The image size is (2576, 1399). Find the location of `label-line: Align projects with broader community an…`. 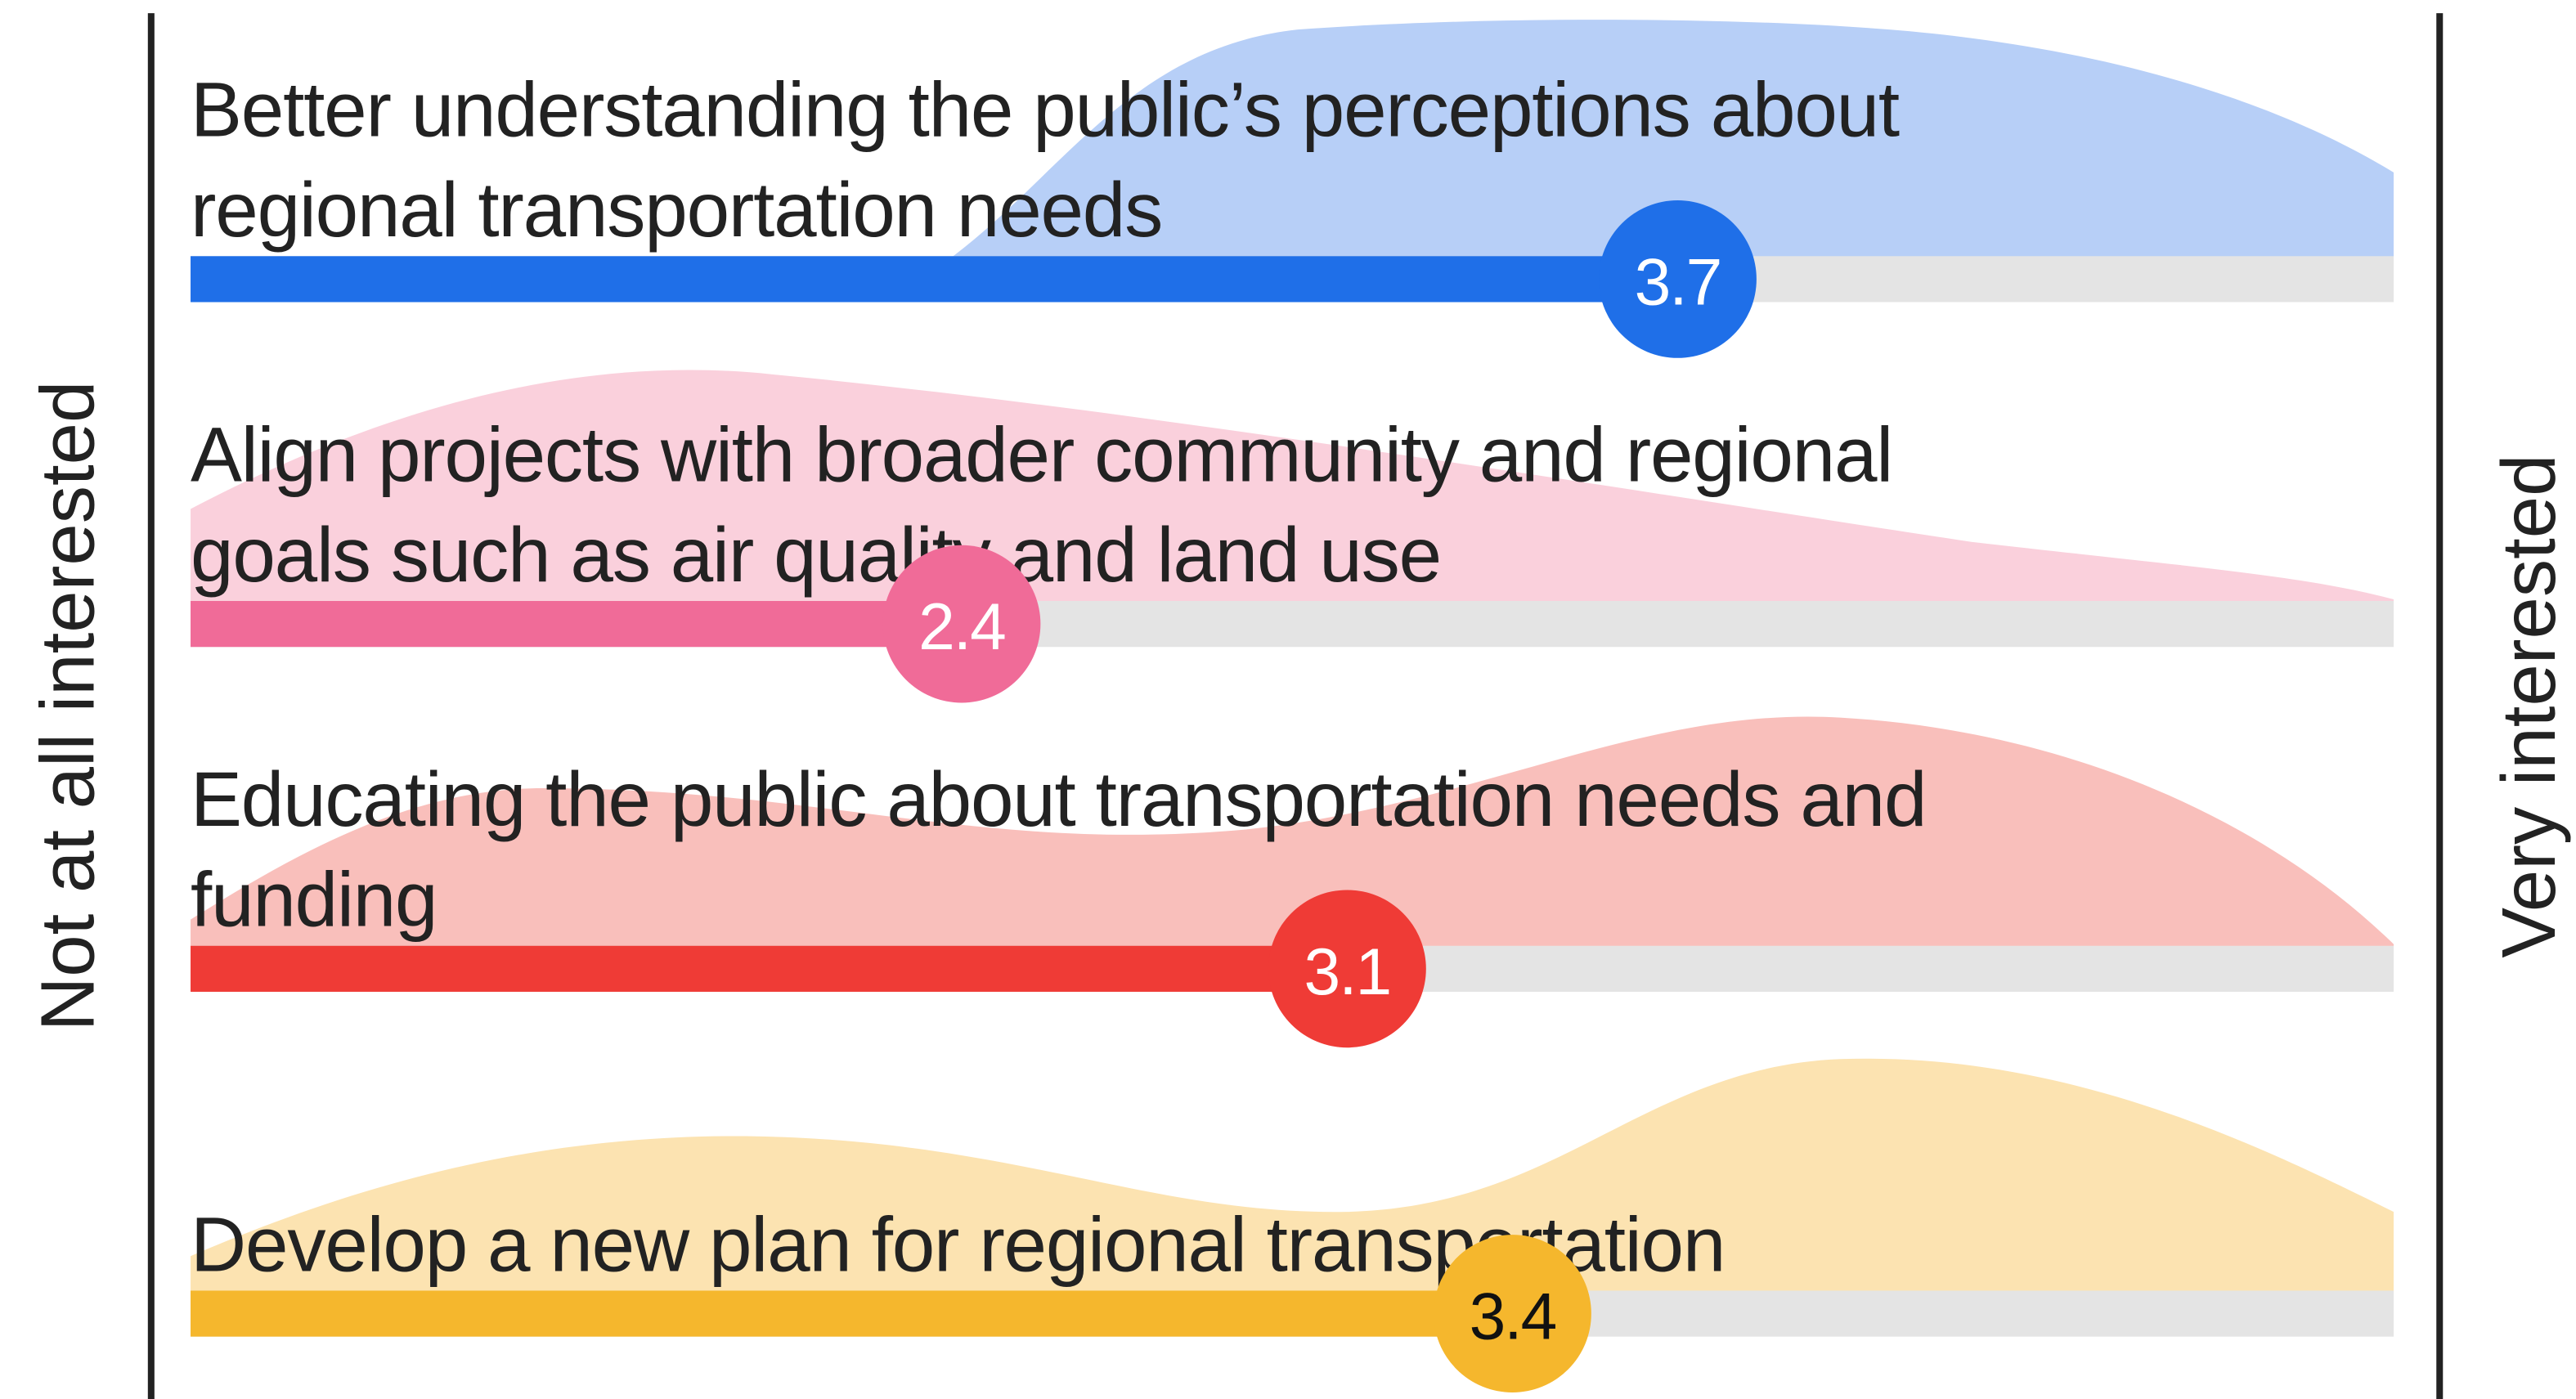

label-line: Align projects with broader community an… is located at coordinates (1042, 454).